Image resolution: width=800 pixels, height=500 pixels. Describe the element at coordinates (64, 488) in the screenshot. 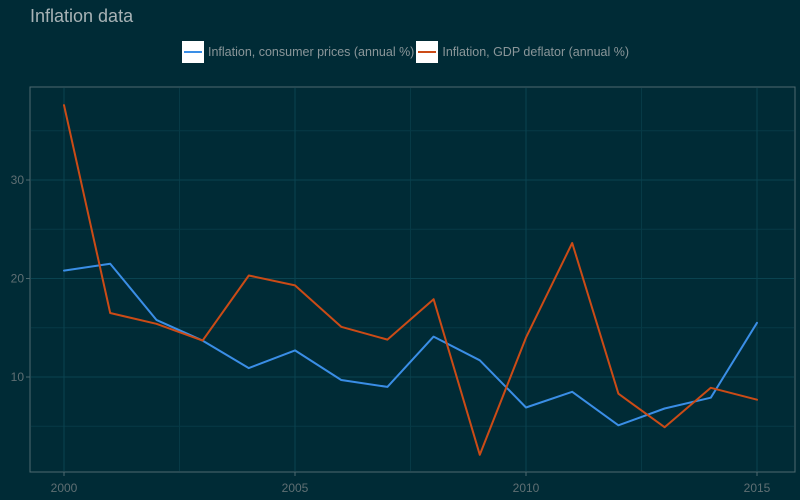

I see `x-tick-label: 2000` at that location.